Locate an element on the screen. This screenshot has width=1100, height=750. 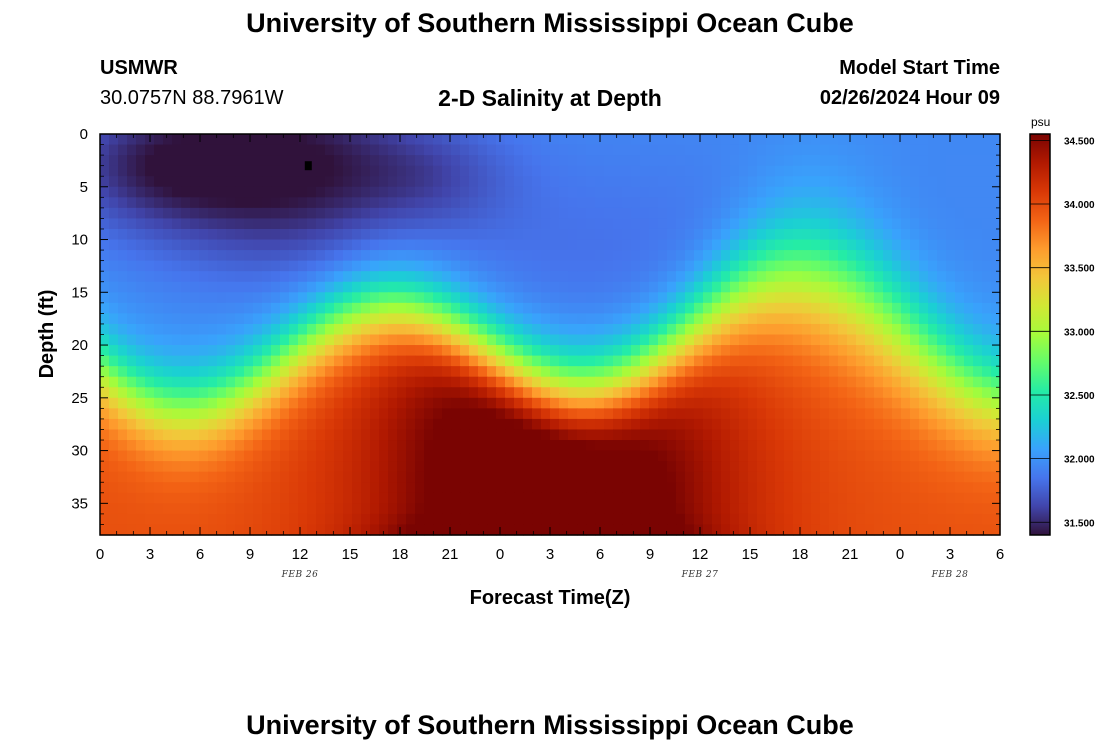
colorbar is located at coordinates (1040, 334).